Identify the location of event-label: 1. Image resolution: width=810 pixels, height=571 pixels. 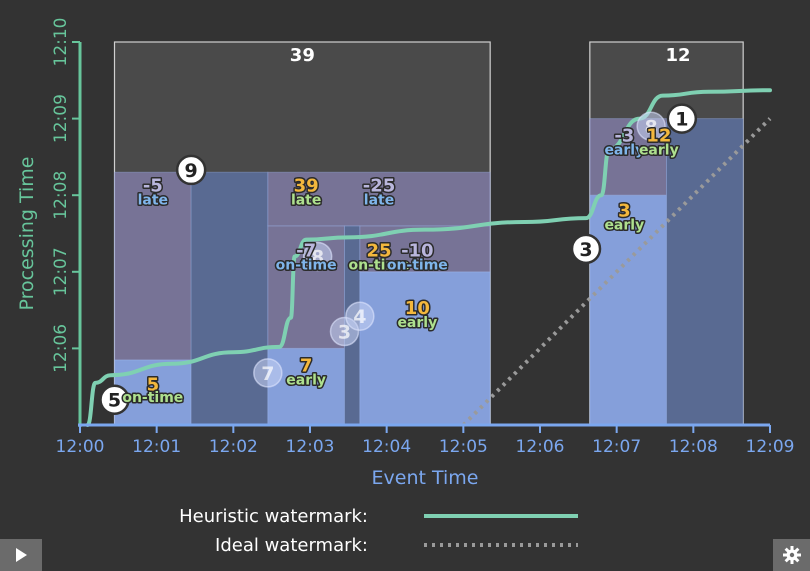
(681, 120).